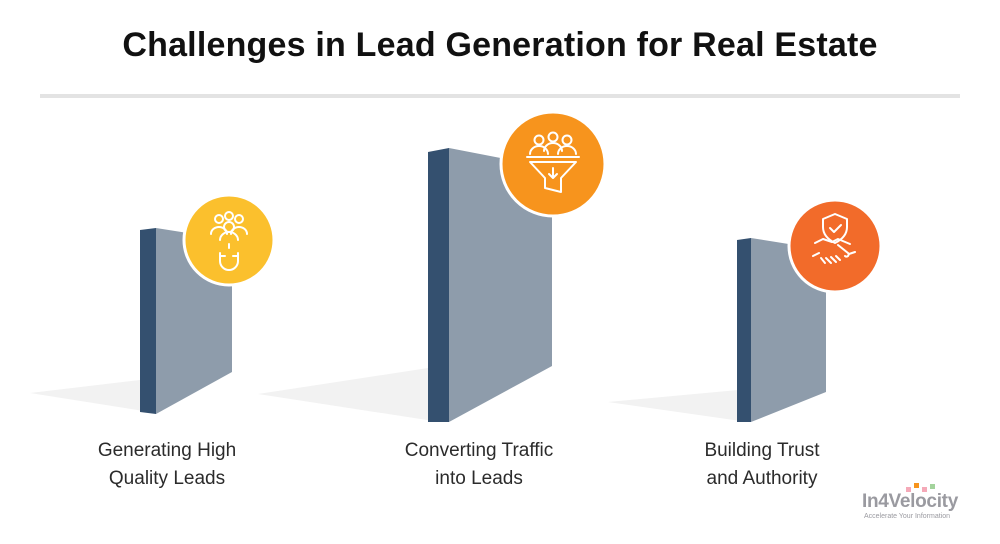 Image resolution: width=1000 pixels, height=544 pixels. I want to click on caption-line-1: Converting Traffic, so click(479, 450).